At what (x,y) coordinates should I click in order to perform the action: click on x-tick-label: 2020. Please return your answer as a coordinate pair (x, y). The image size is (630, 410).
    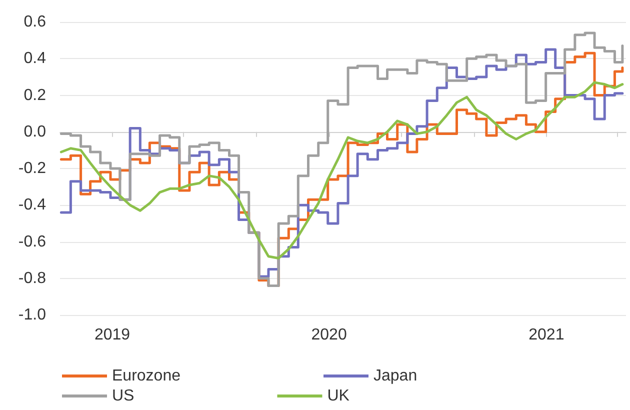
    Looking at the image, I should click on (329, 335).